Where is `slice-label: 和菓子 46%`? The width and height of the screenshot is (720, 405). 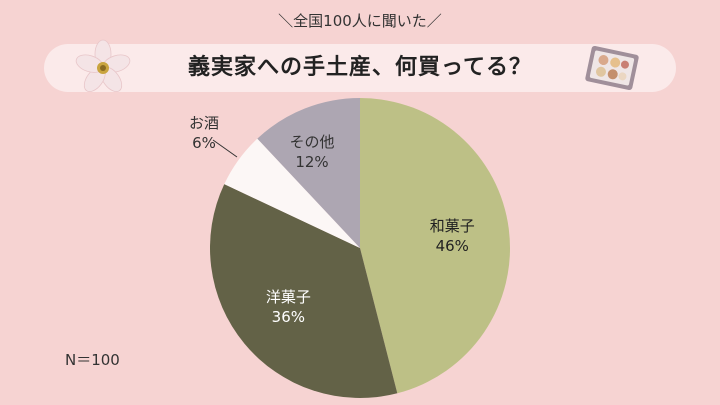 slice-label: 和菓子 46% is located at coordinates (452, 236).